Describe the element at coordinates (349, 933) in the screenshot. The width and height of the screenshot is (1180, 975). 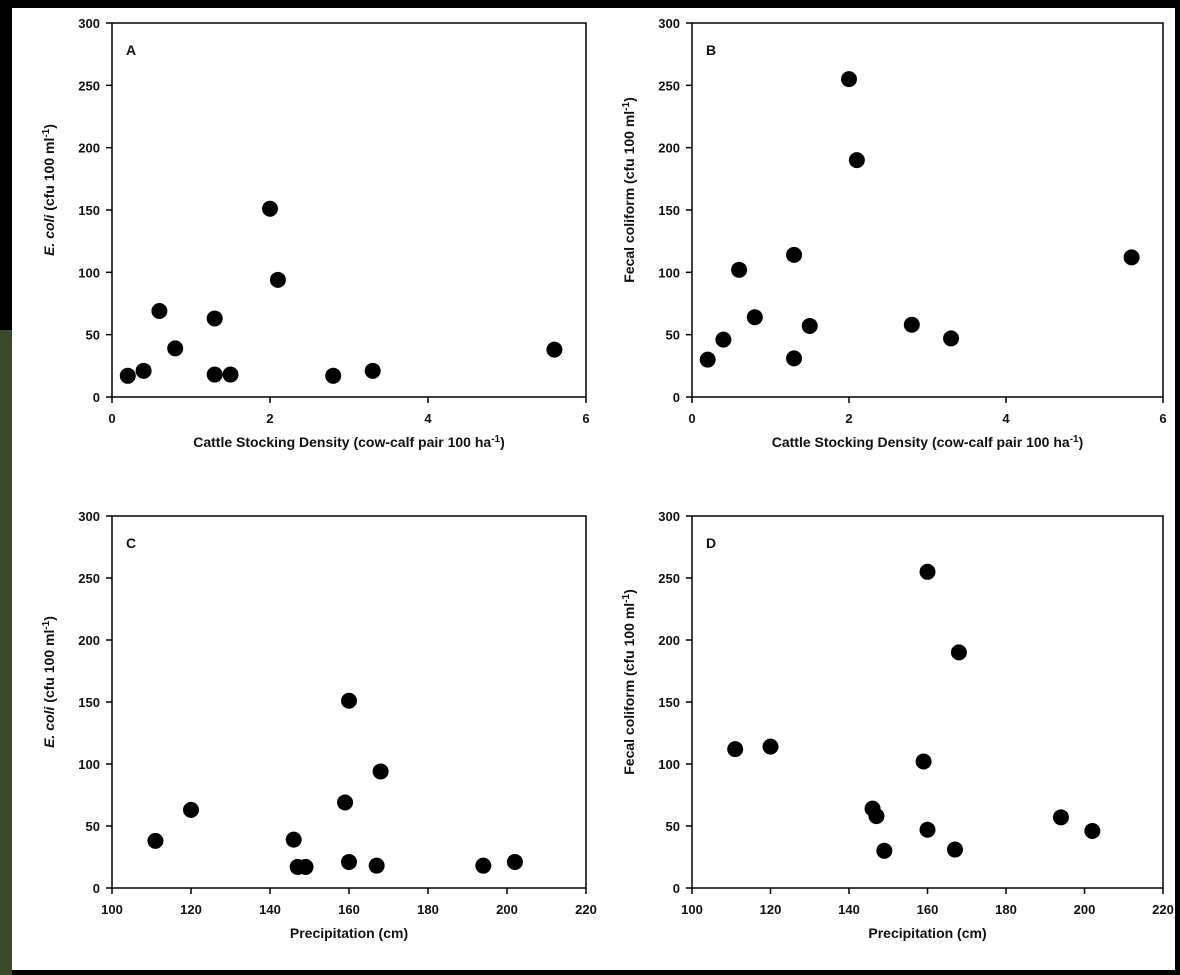
I see `x-axis-label: Precipitation (cm)` at that location.